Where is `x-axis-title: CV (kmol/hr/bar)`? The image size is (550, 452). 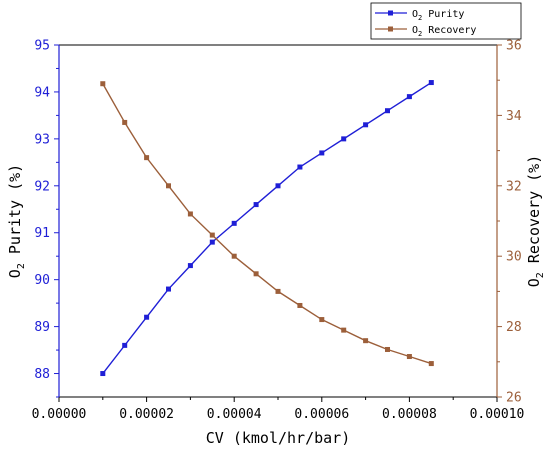
x-axis-title: CV (kmol/hr/bar) is located at coordinates (278, 438).